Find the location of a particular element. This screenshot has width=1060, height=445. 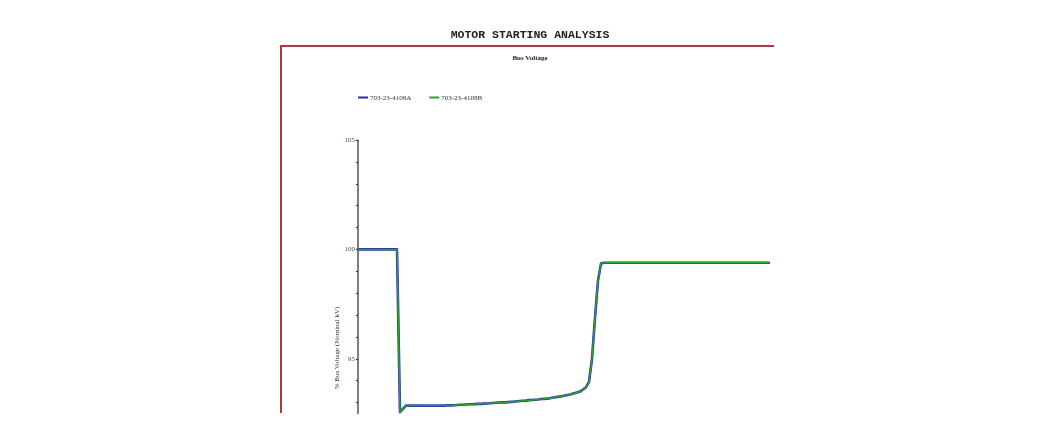

chart-title: MOTOR STARTING ANALYSIS is located at coordinates (530, 34).